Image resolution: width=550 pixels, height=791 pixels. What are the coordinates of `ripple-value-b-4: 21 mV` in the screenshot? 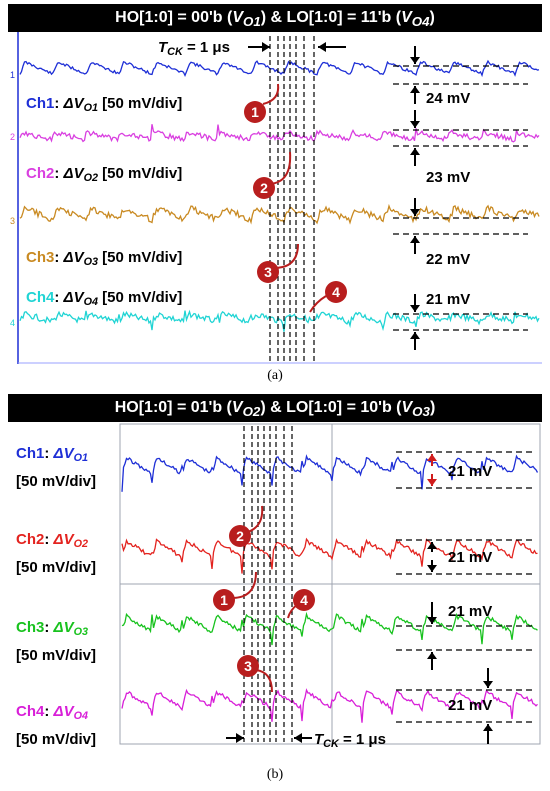 It's located at (470, 705).